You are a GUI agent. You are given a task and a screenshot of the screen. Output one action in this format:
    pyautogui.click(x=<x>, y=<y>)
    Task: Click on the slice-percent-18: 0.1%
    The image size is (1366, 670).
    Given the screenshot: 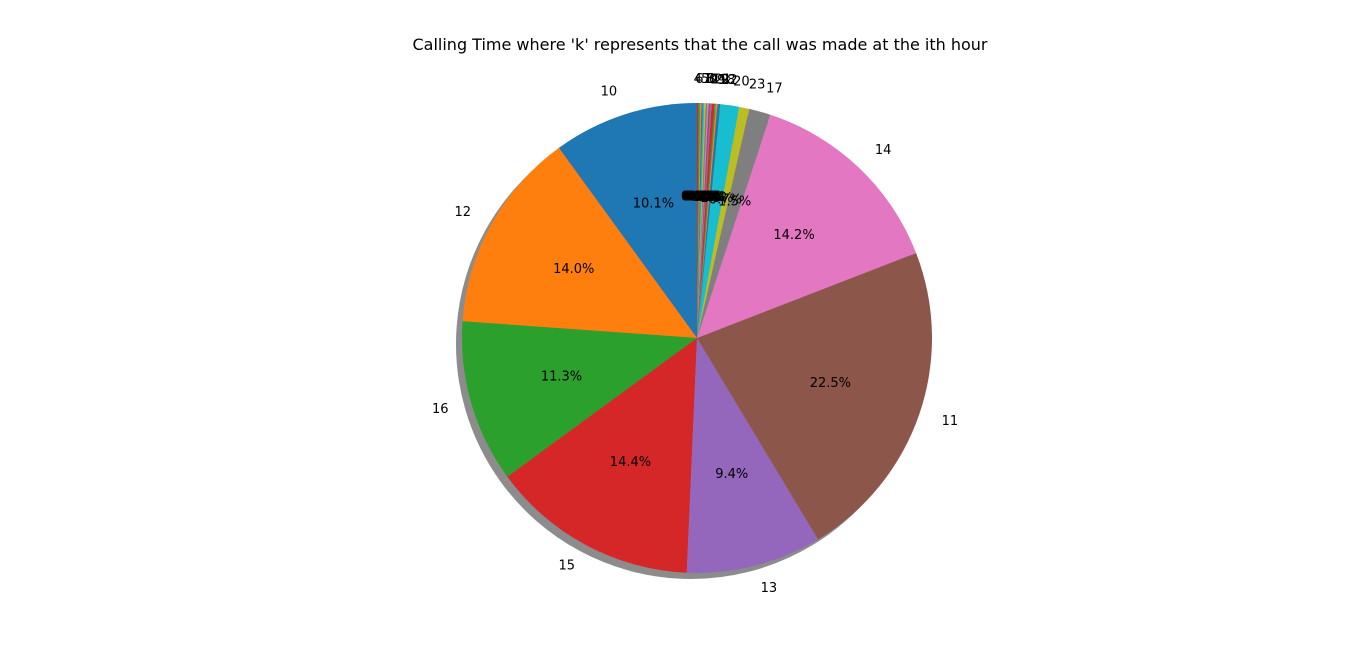 What is the action you would take?
    pyautogui.click(x=708, y=197)
    